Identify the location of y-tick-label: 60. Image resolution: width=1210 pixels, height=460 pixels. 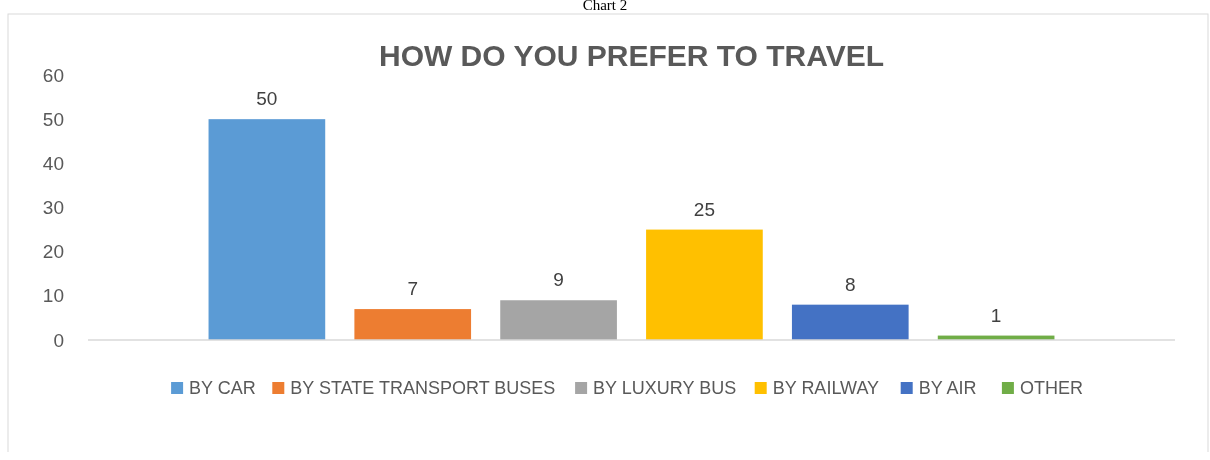
(53, 75).